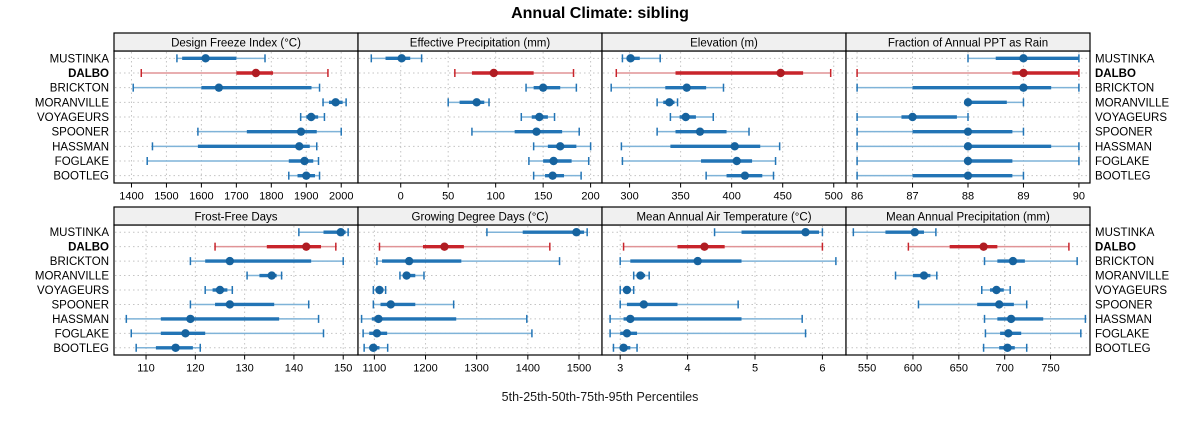 This screenshot has width=1200, height=425. Describe the element at coordinates (81, 177) in the screenshot. I see `station-label-left: BOOTLEG` at that location.